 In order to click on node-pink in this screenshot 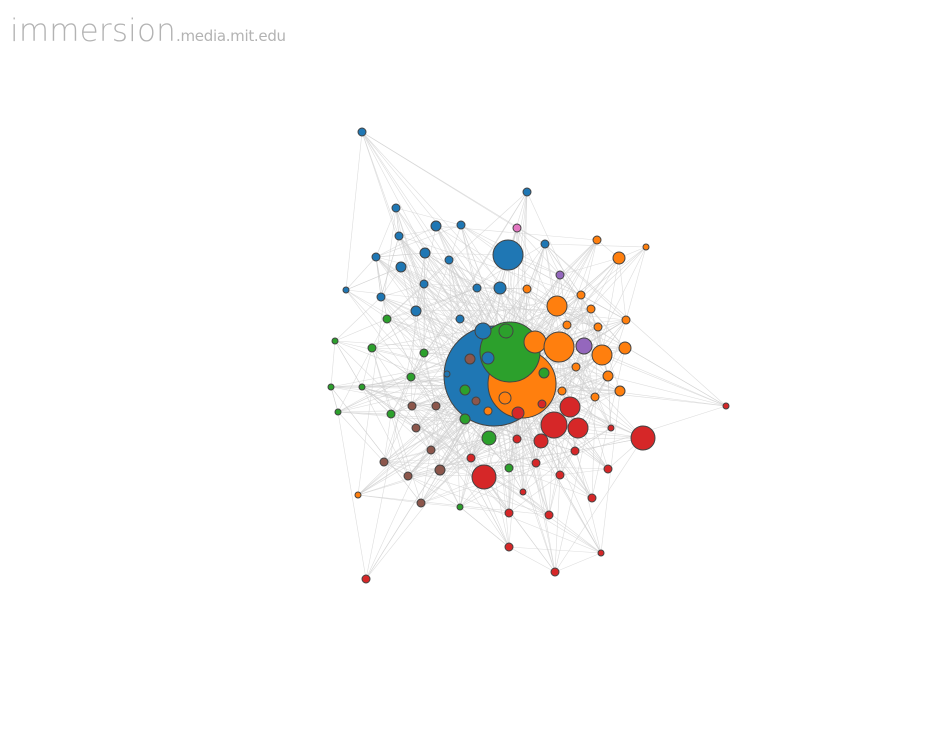, I will do `click(517, 228)`.